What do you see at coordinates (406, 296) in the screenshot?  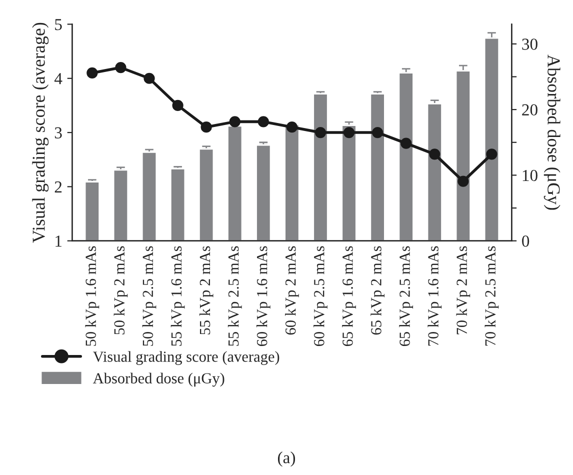 I see `x-tick-label: 65 kVp 2.5 mAs` at bounding box center [406, 296].